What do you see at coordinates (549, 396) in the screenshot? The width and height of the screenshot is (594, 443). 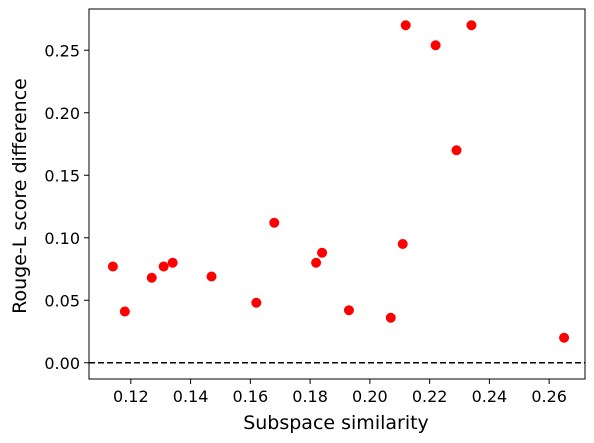 I see `x-tick-label-8: 0.26` at bounding box center [549, 396].